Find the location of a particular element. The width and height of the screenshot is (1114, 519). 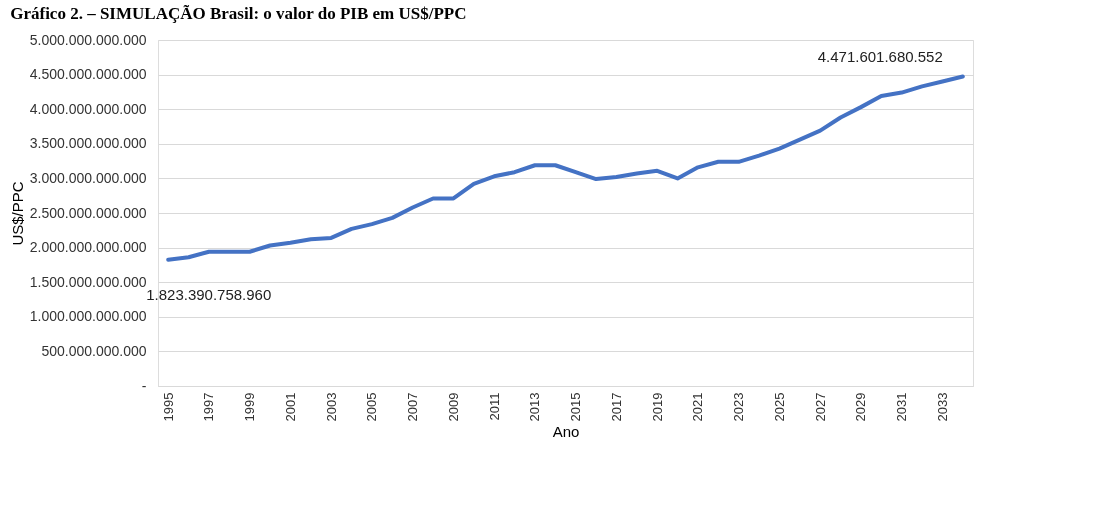

y-tick-label: 5.000.000.000.000 is located at coordinates (88, 39).